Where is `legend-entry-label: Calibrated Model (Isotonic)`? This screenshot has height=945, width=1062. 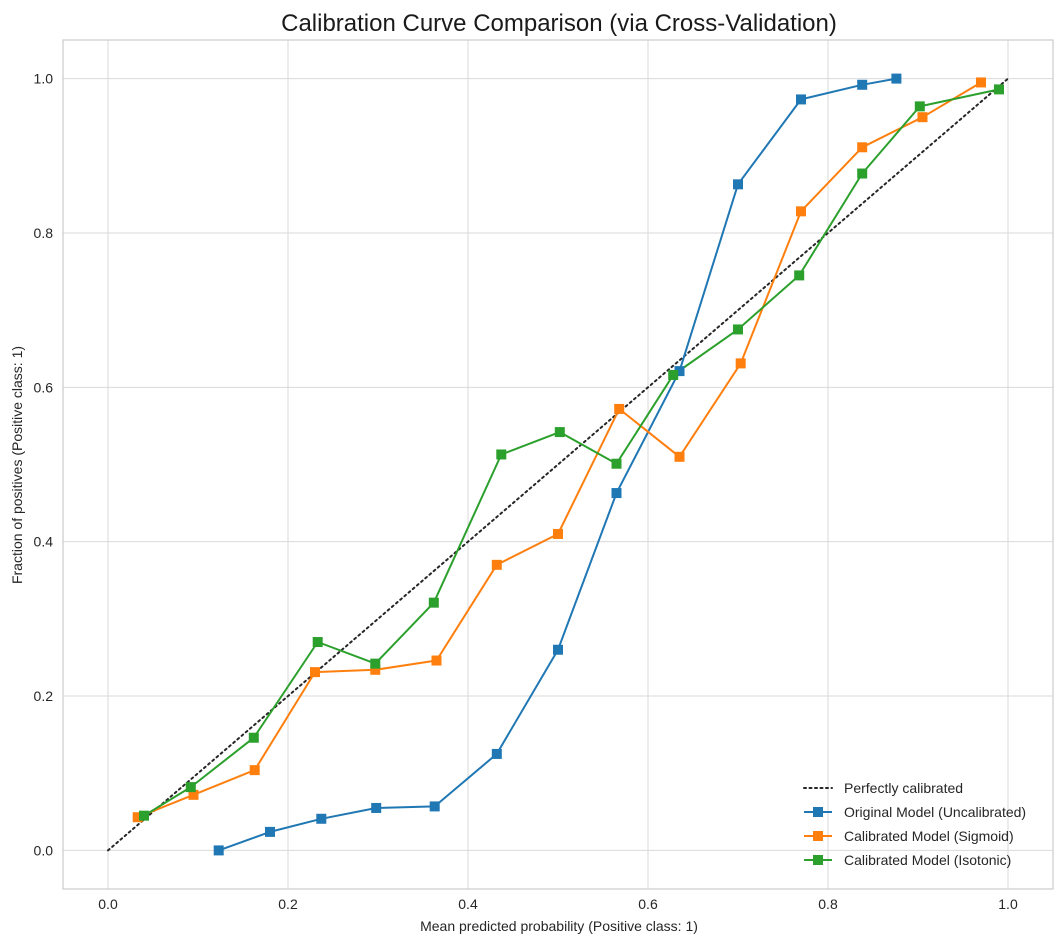
legend-entry-label: Calibrated Model (Isotonic) is located at coordinates (927, 860).